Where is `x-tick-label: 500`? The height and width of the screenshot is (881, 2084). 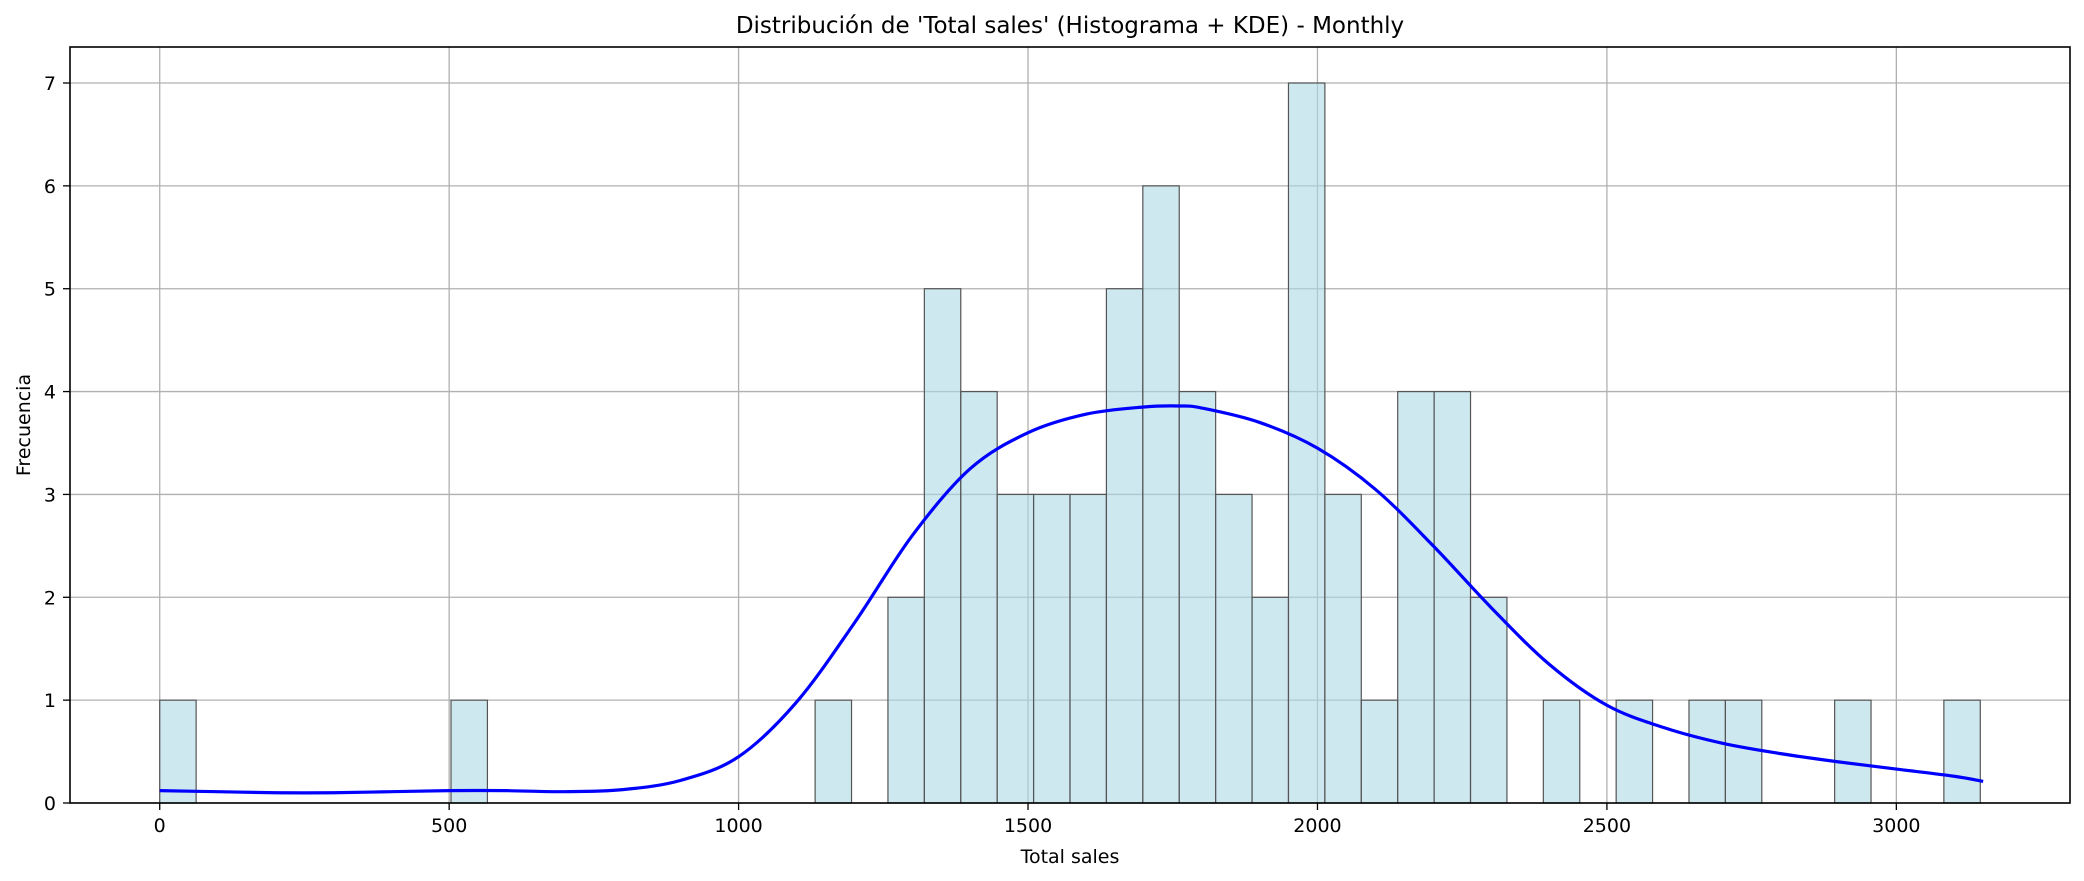 x-tick-label: 500 is located at coordinates (449, 826).